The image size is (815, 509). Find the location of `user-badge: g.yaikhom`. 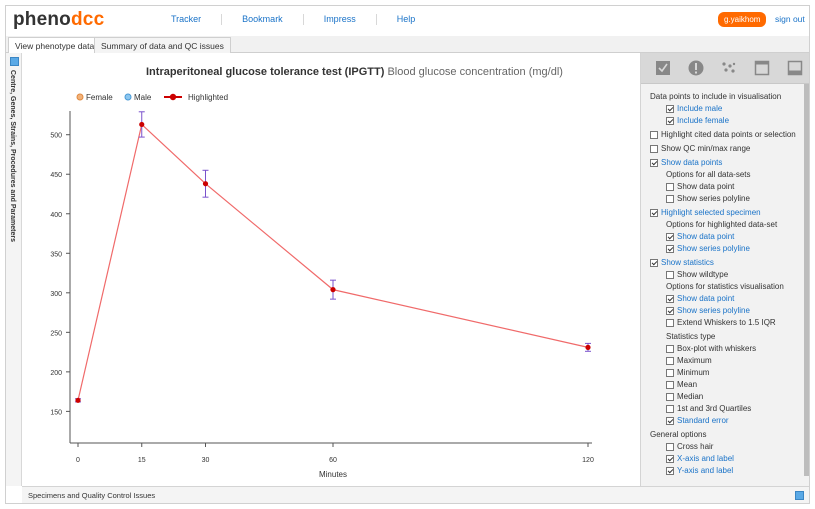

user-badge: g.yaikhom is located at coordinates (742, 19).